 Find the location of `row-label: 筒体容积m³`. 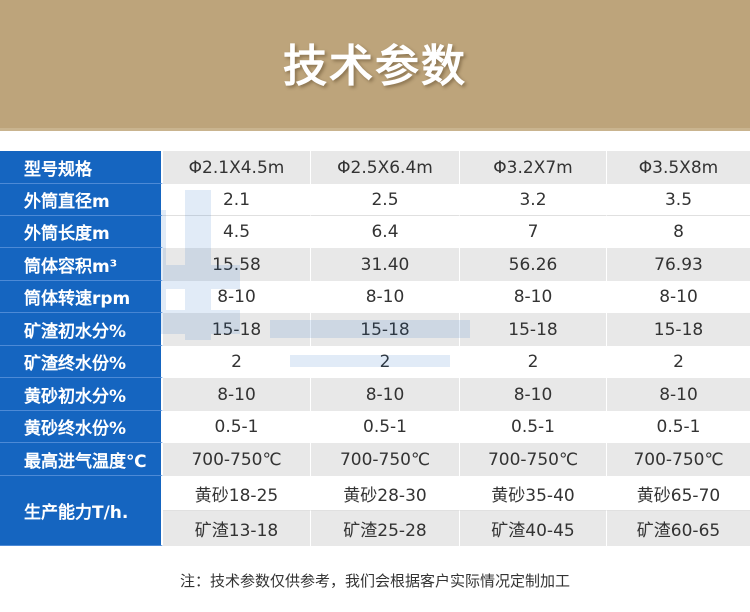

row-label: 筒体容积m³ is located at coordinates (81, 264).